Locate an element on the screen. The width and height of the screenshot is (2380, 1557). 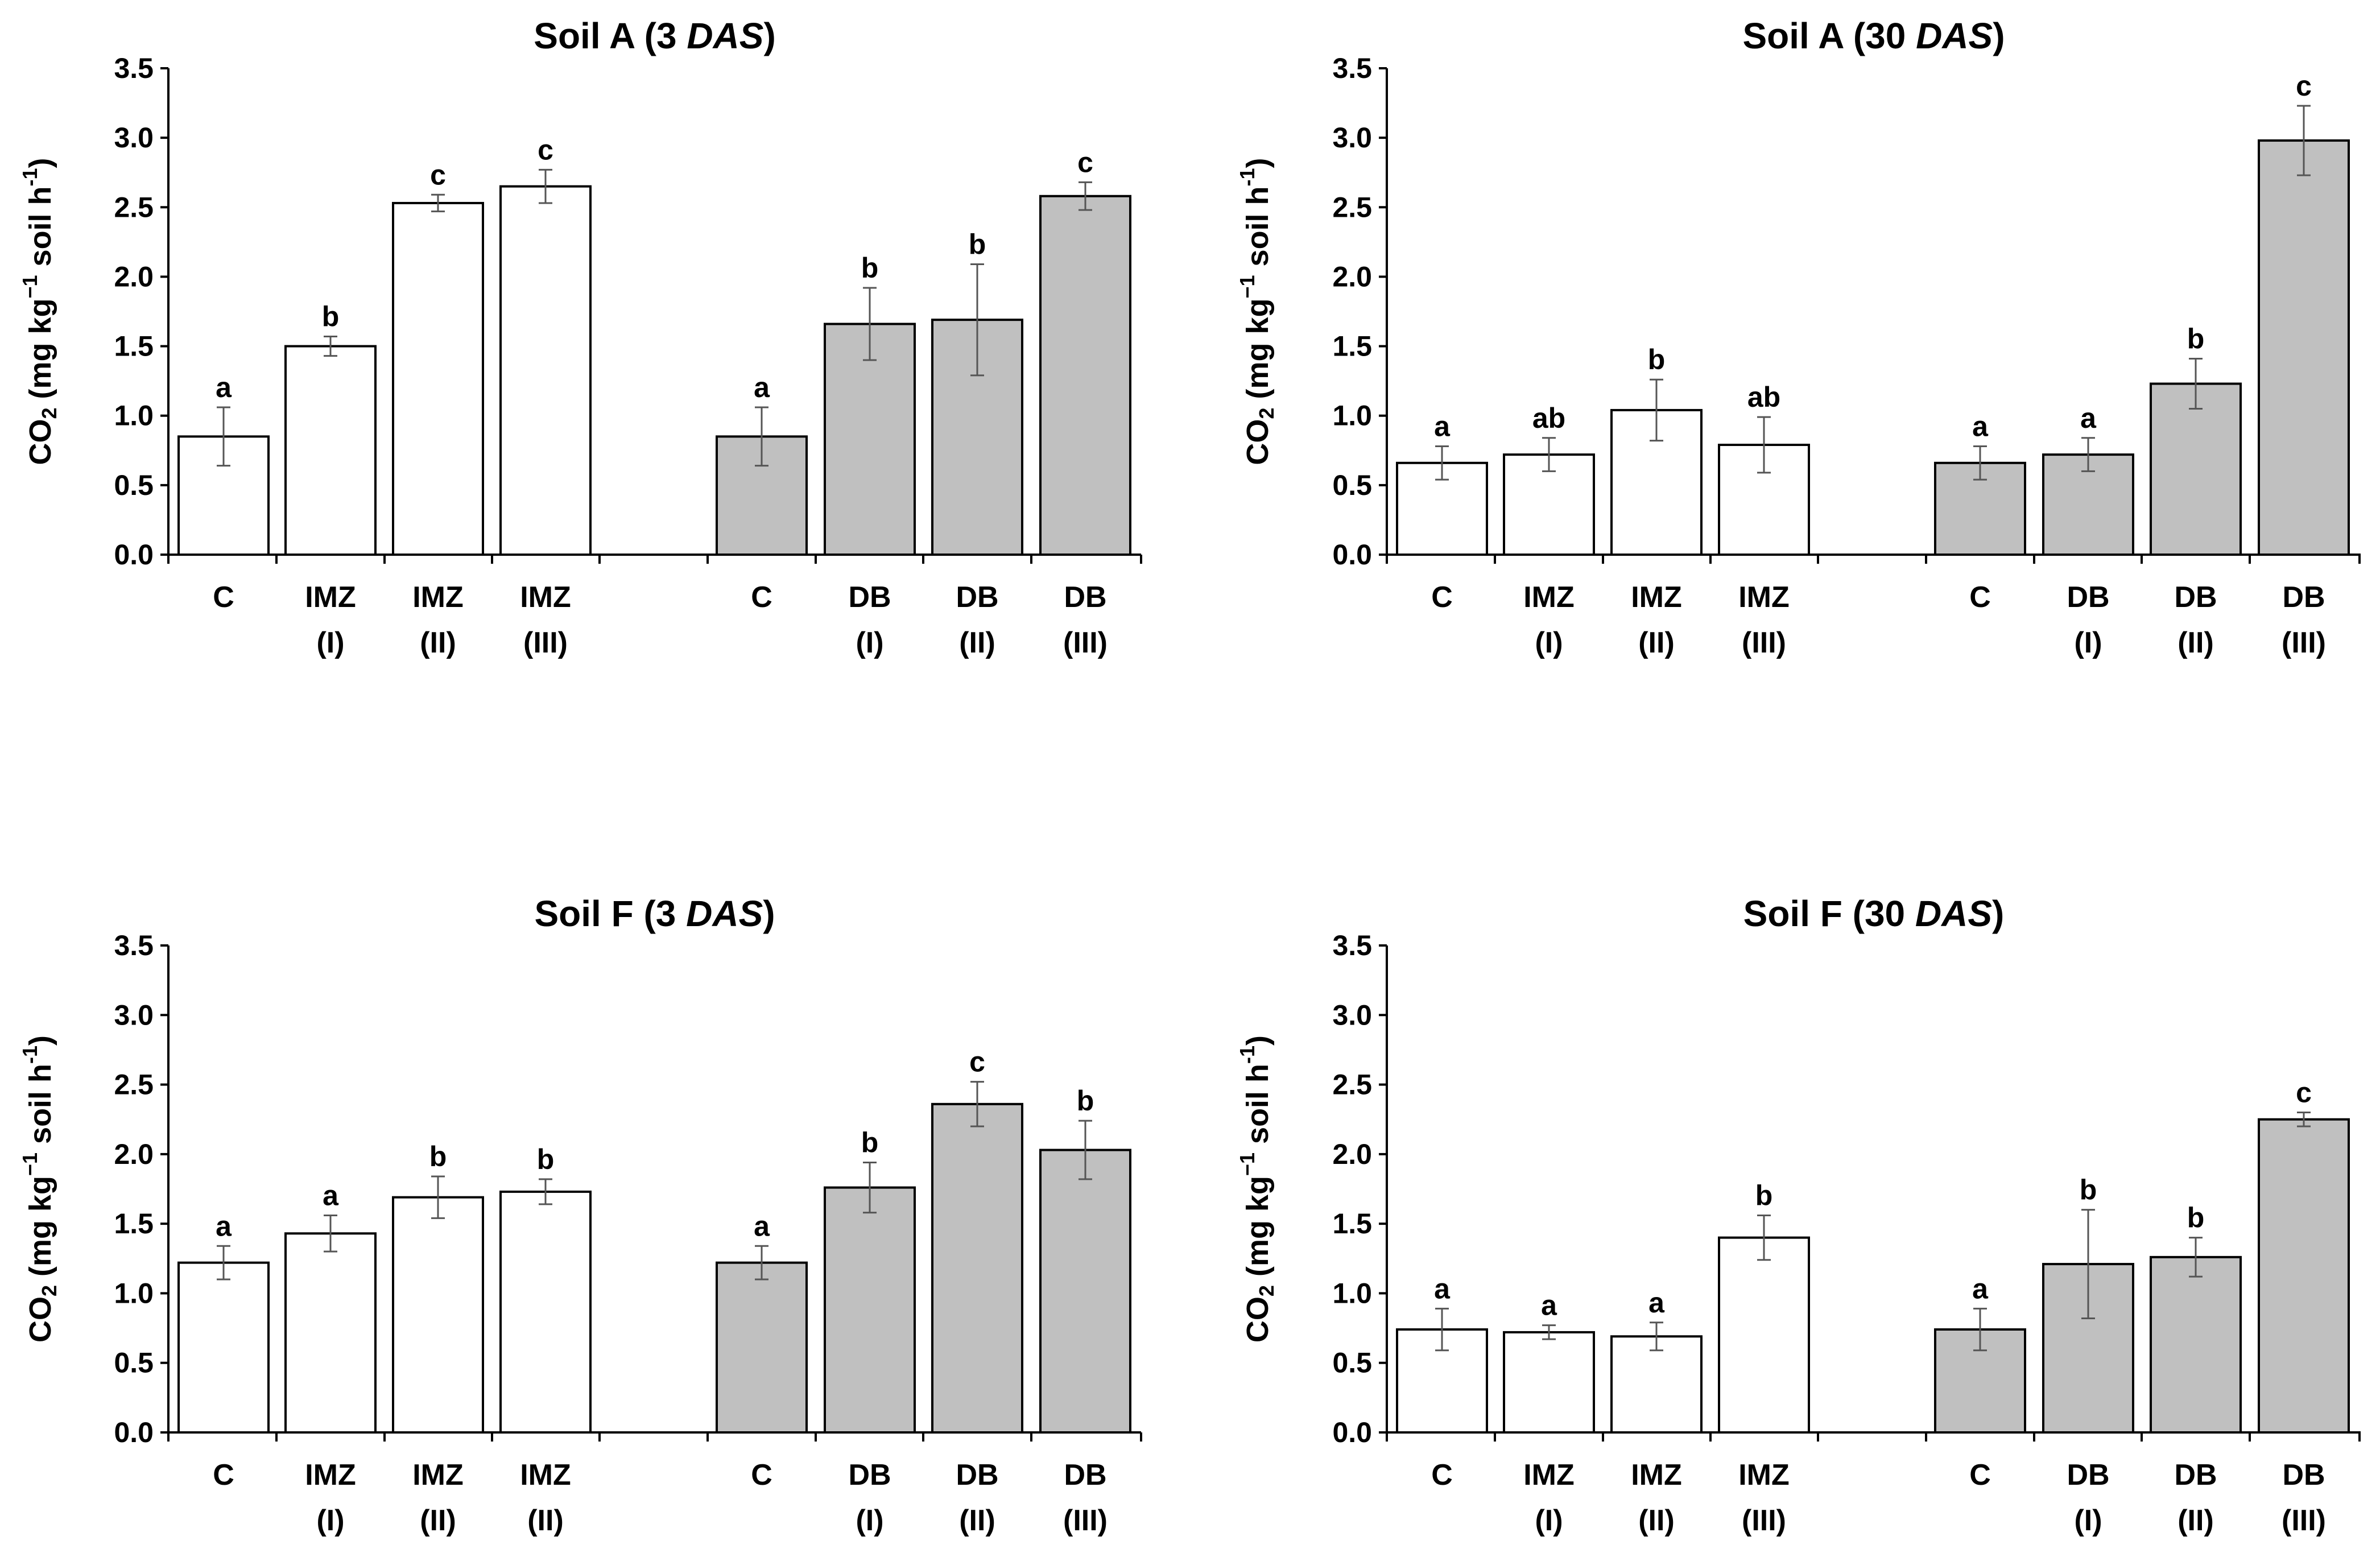
y-tick-label: 1.5 is located at coordinates (134, 346).